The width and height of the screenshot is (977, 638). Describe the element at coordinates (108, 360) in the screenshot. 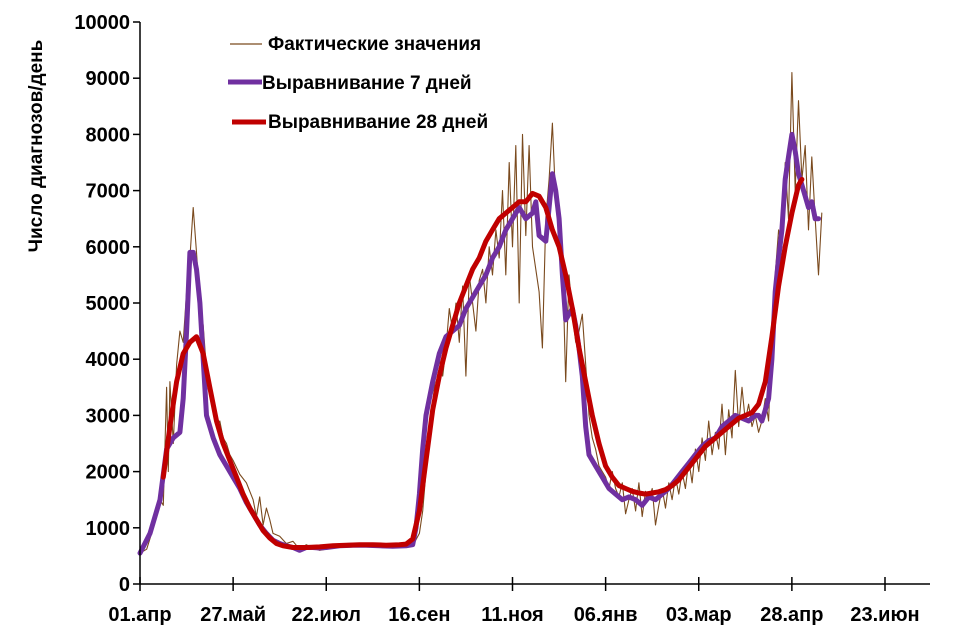

I see `y-tick-label: 4000` at that location.